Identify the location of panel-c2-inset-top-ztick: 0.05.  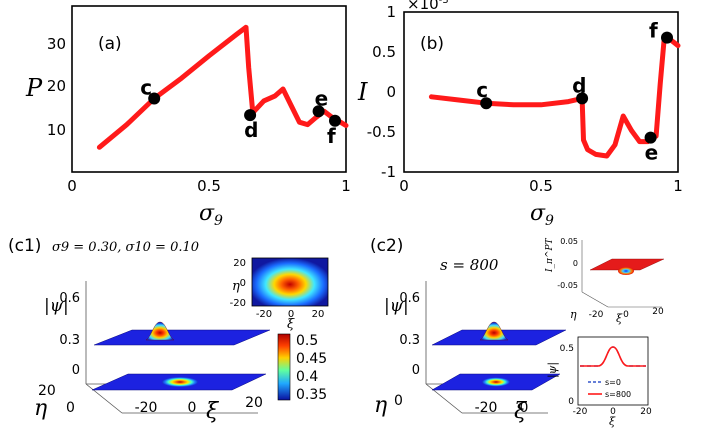
(569, 241).